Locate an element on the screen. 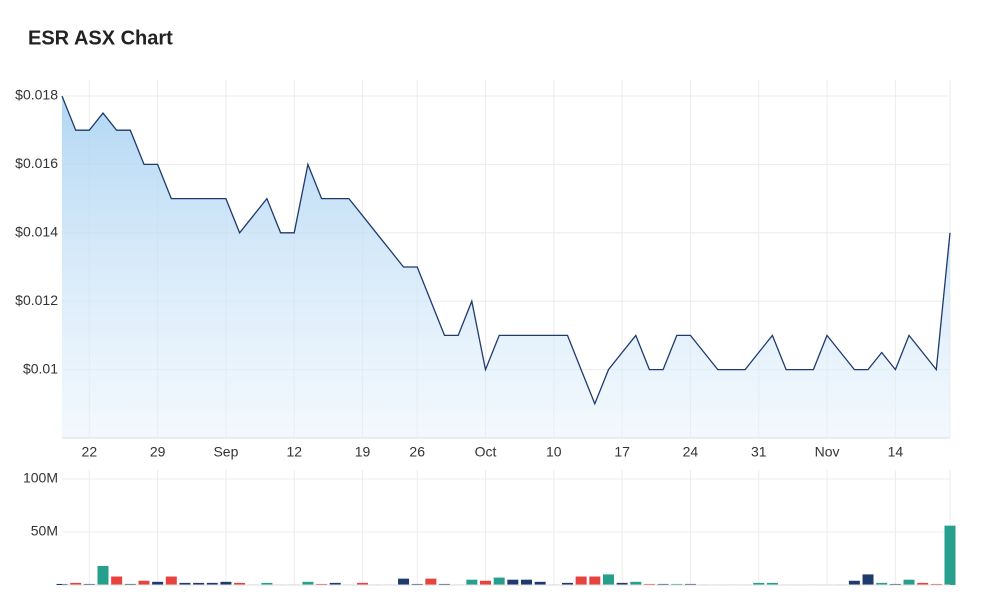  x-tick-label: Oct is located at coordinates (486, 452).